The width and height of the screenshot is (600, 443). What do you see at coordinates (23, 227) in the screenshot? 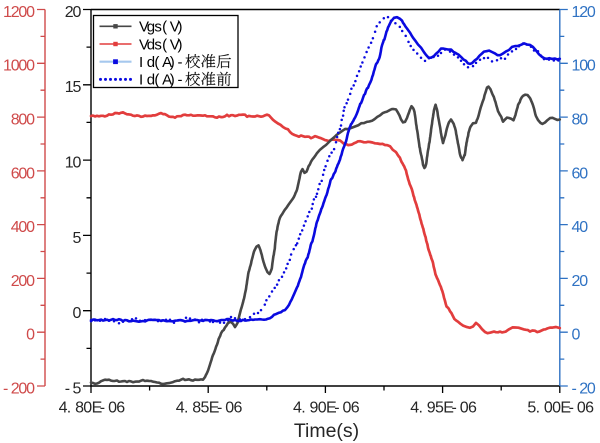
I see `svg-text: 400` at bounding box center [23, 227].